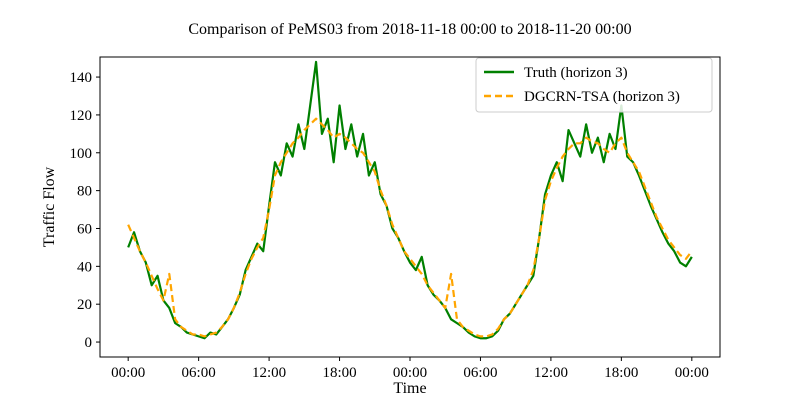 This screenshot has width=800, height=405. Describe the element at coordinates (576, 73) in the screenshot. I see `legend-label: Truth (horizon 3)` at that location.